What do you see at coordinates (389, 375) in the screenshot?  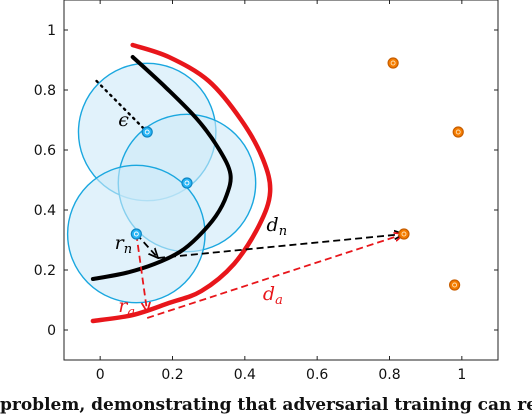 I see `x-tick-label: 0.8` at bounding box center [389, 375].